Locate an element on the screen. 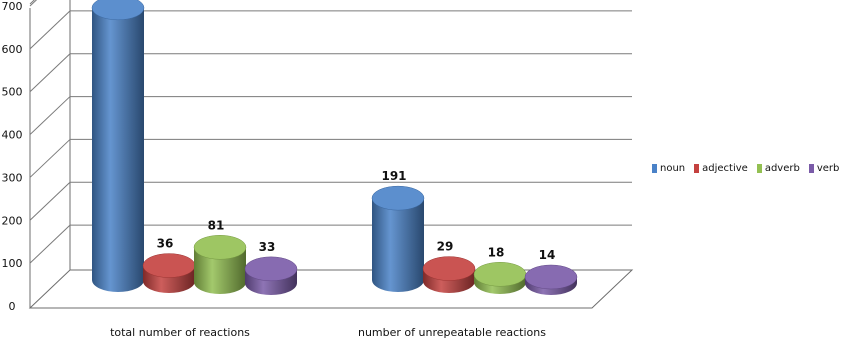 The image size is (849, 346). y-tick-label: 700 is located at coordinates (12, 6).